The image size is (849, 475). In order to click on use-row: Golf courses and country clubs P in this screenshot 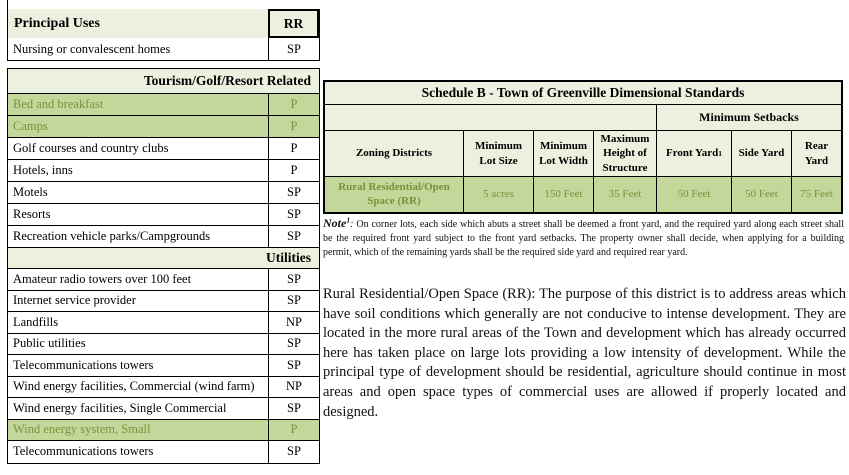, I will do `click(163, 149)`.